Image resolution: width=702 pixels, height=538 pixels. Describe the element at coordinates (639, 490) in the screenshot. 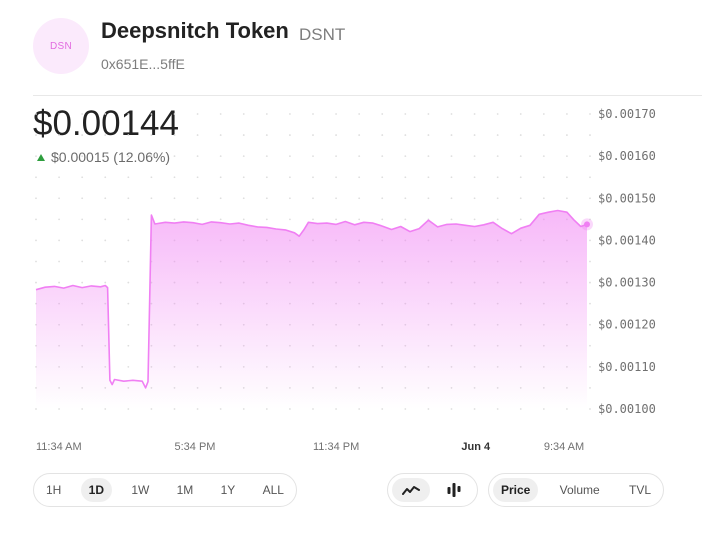

I see `metric-tab-tvl: TVL` at that location.